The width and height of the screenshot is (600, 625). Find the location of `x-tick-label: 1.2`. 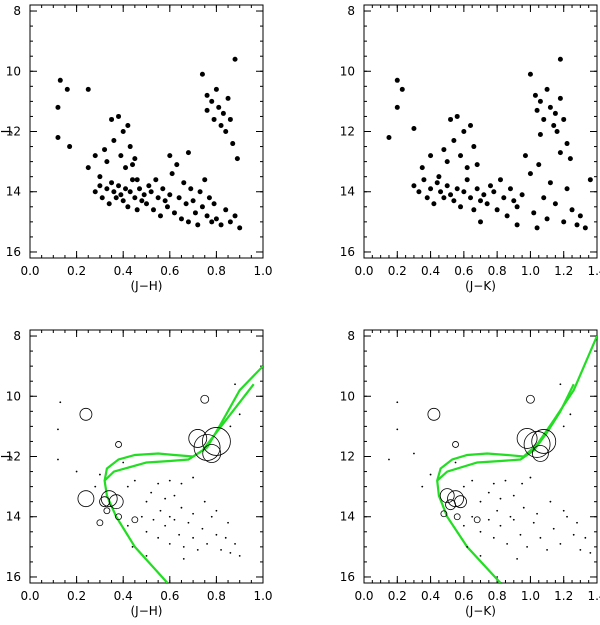

x-tick-label: 1.2 is located at coordinates (563, 271).